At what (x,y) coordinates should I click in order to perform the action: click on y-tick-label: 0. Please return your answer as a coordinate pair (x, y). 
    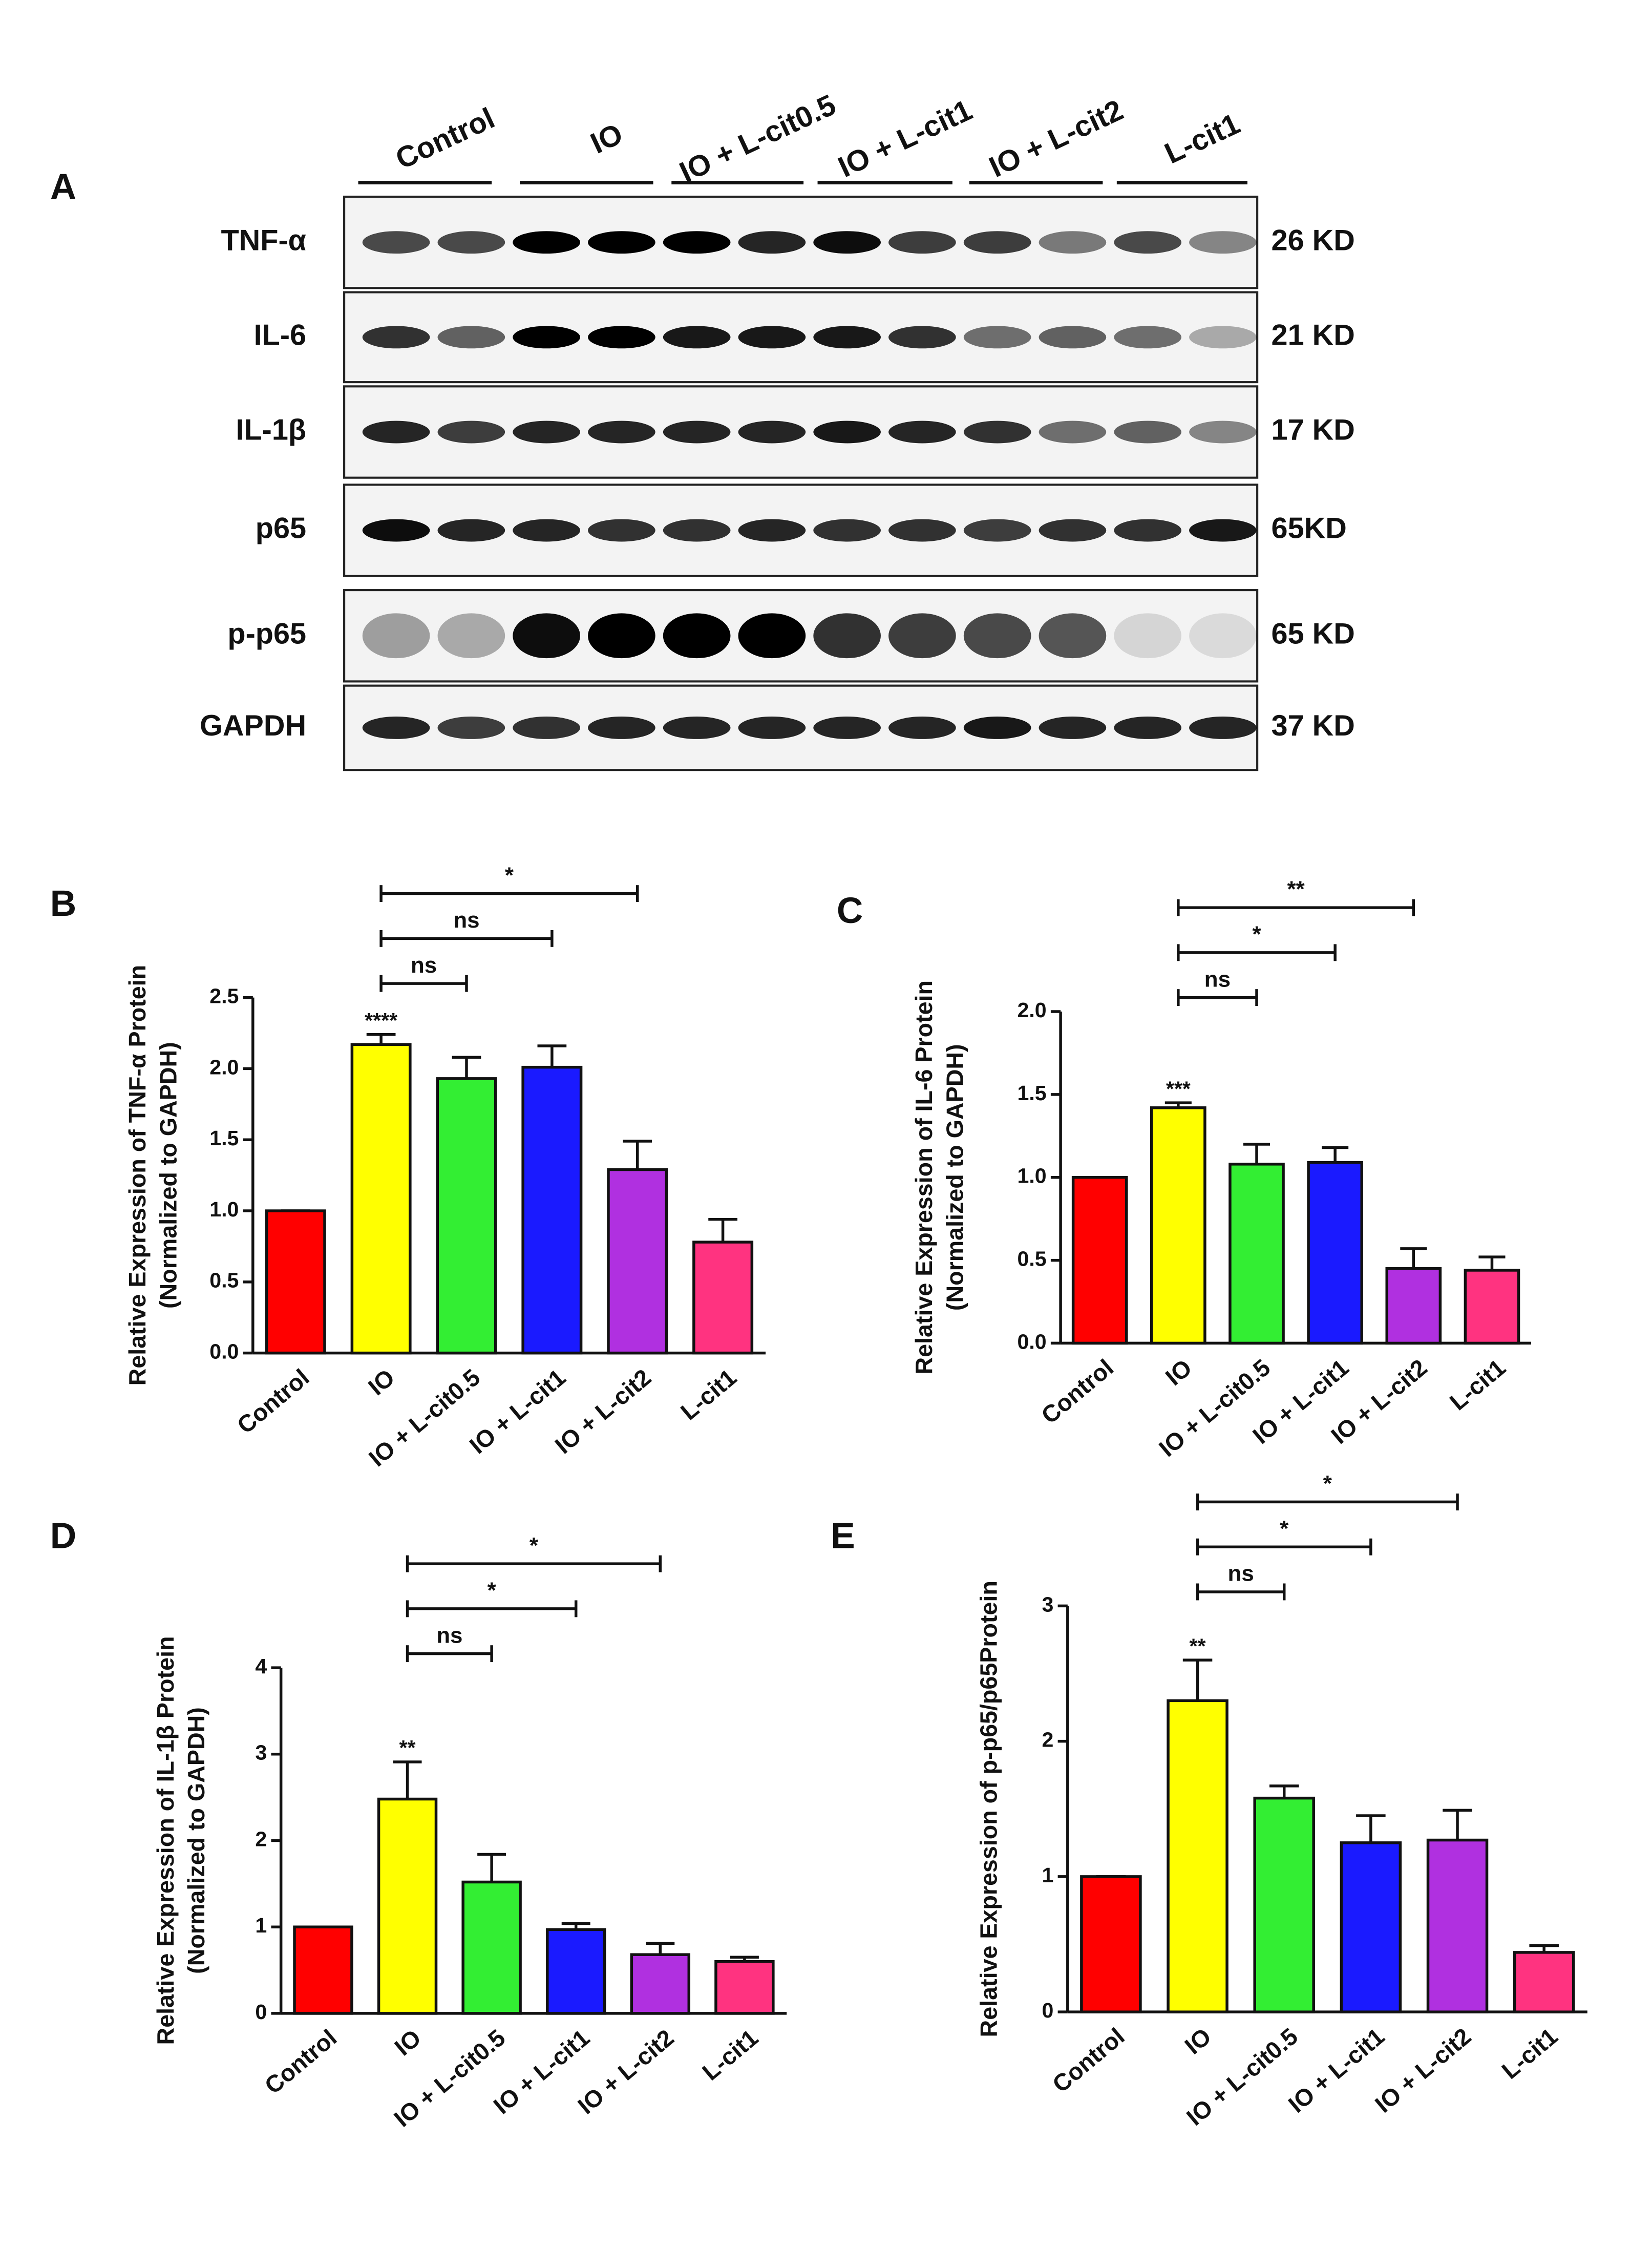
    Looking at the image, I should click on (261, 2012).